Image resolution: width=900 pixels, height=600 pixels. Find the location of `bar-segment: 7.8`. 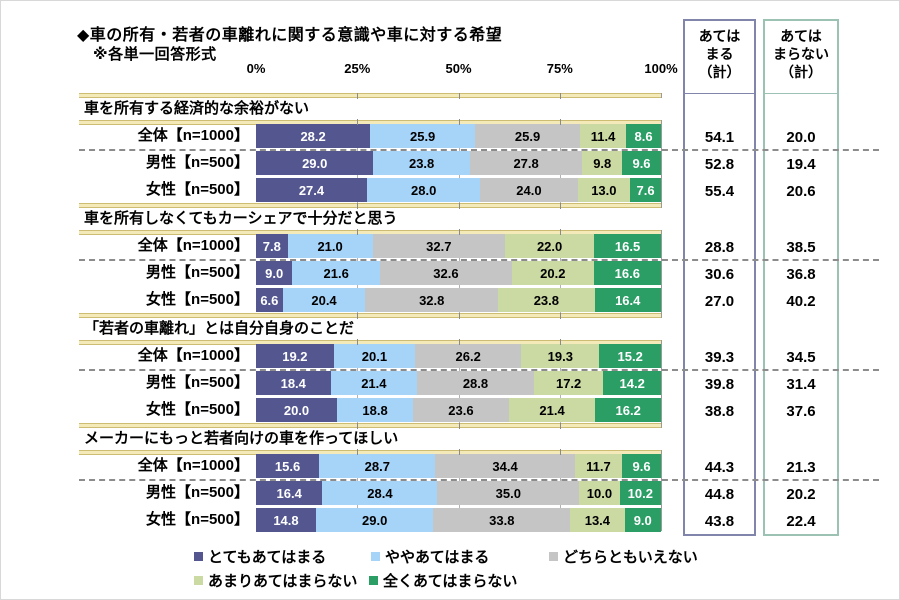

bar-segment: 7.8 is located at coordinates (272, 246).